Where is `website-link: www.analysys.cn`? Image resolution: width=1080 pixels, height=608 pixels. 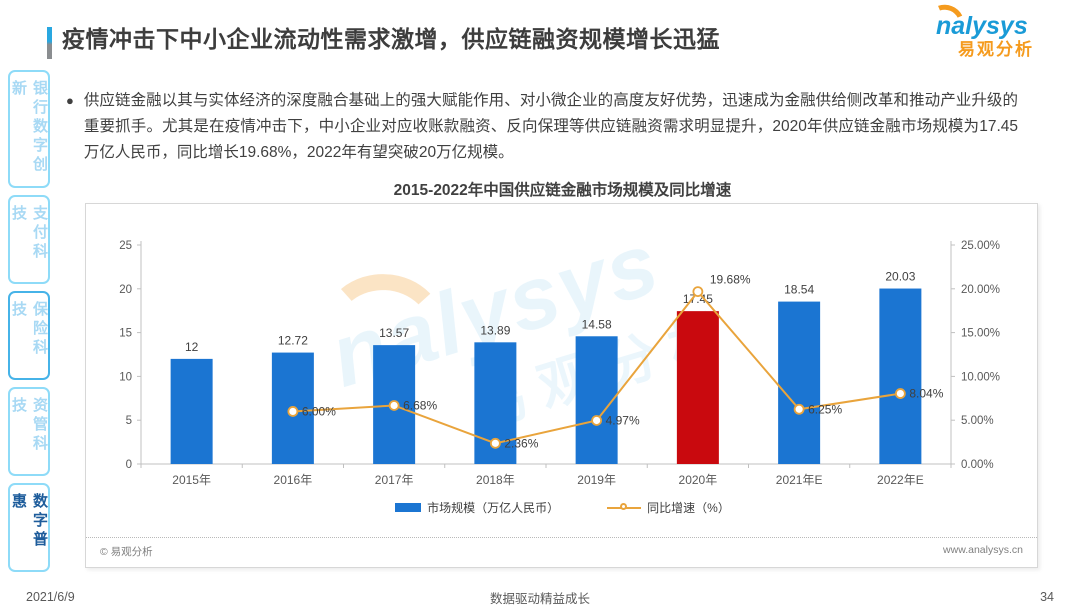 website-link: www.analysys.cn is located at coordinates (983, 550).